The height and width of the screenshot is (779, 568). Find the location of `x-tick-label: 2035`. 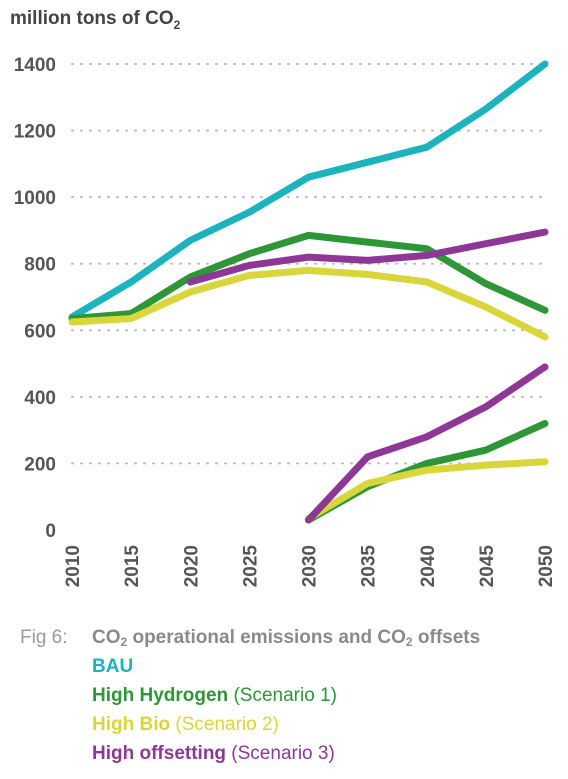

x-tick-label: 2035 is located at coordinates (369, 566).